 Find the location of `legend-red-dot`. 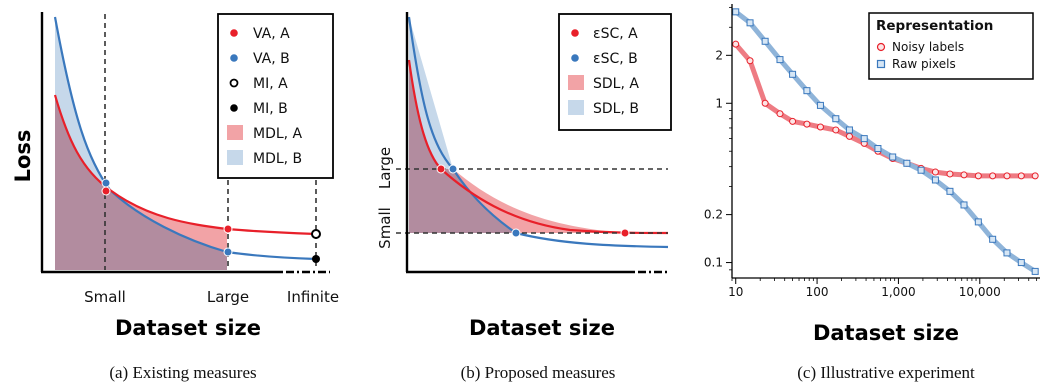

legend-red-dot is located at coordinates (575, 33).